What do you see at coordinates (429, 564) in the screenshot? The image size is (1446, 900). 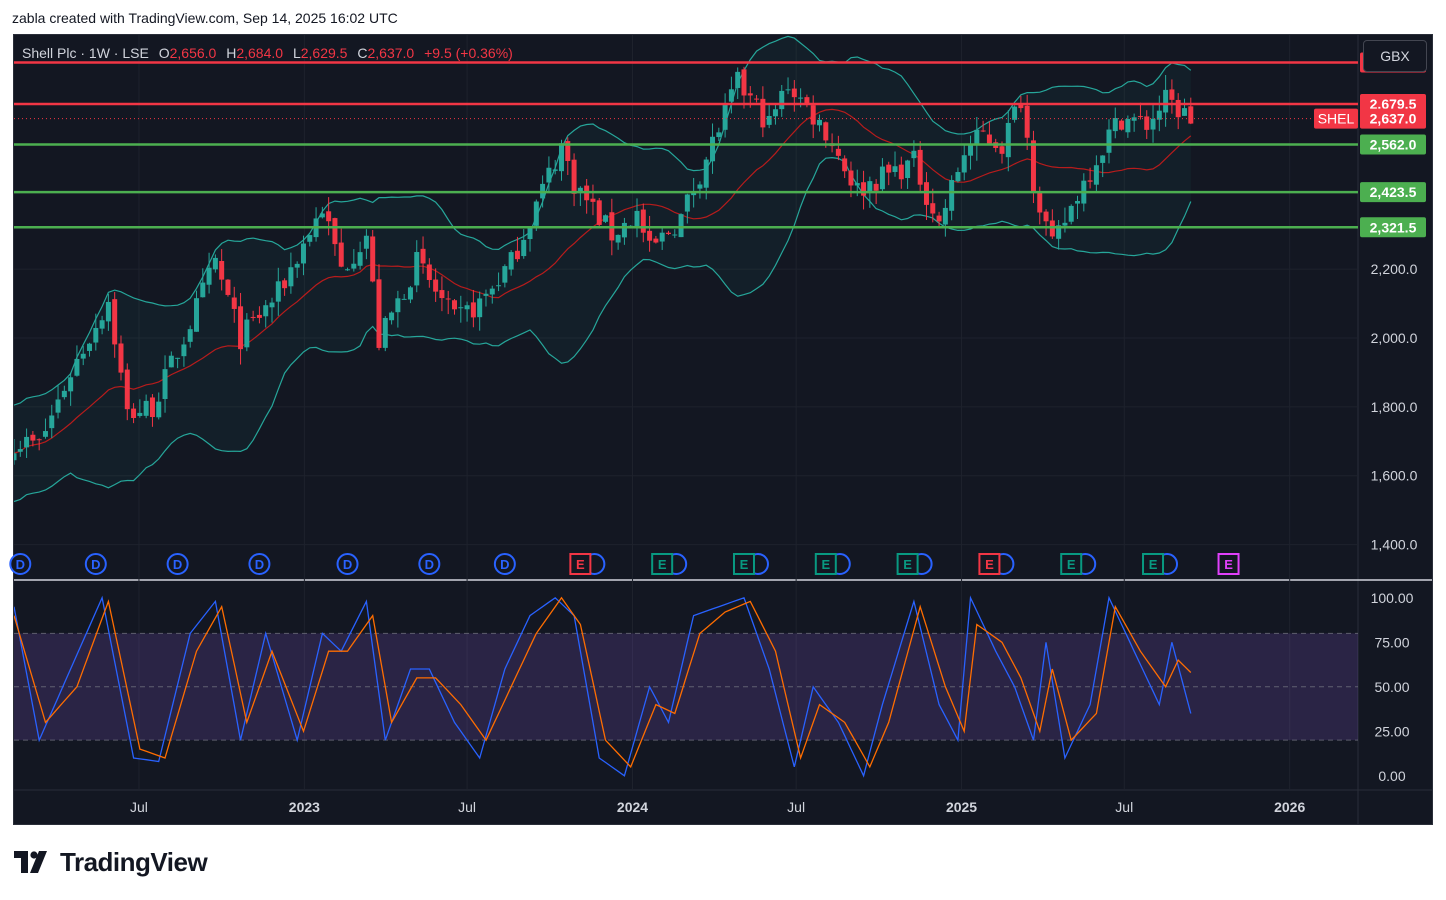 I see `dividend-marker` at bounding box center [429, 564].